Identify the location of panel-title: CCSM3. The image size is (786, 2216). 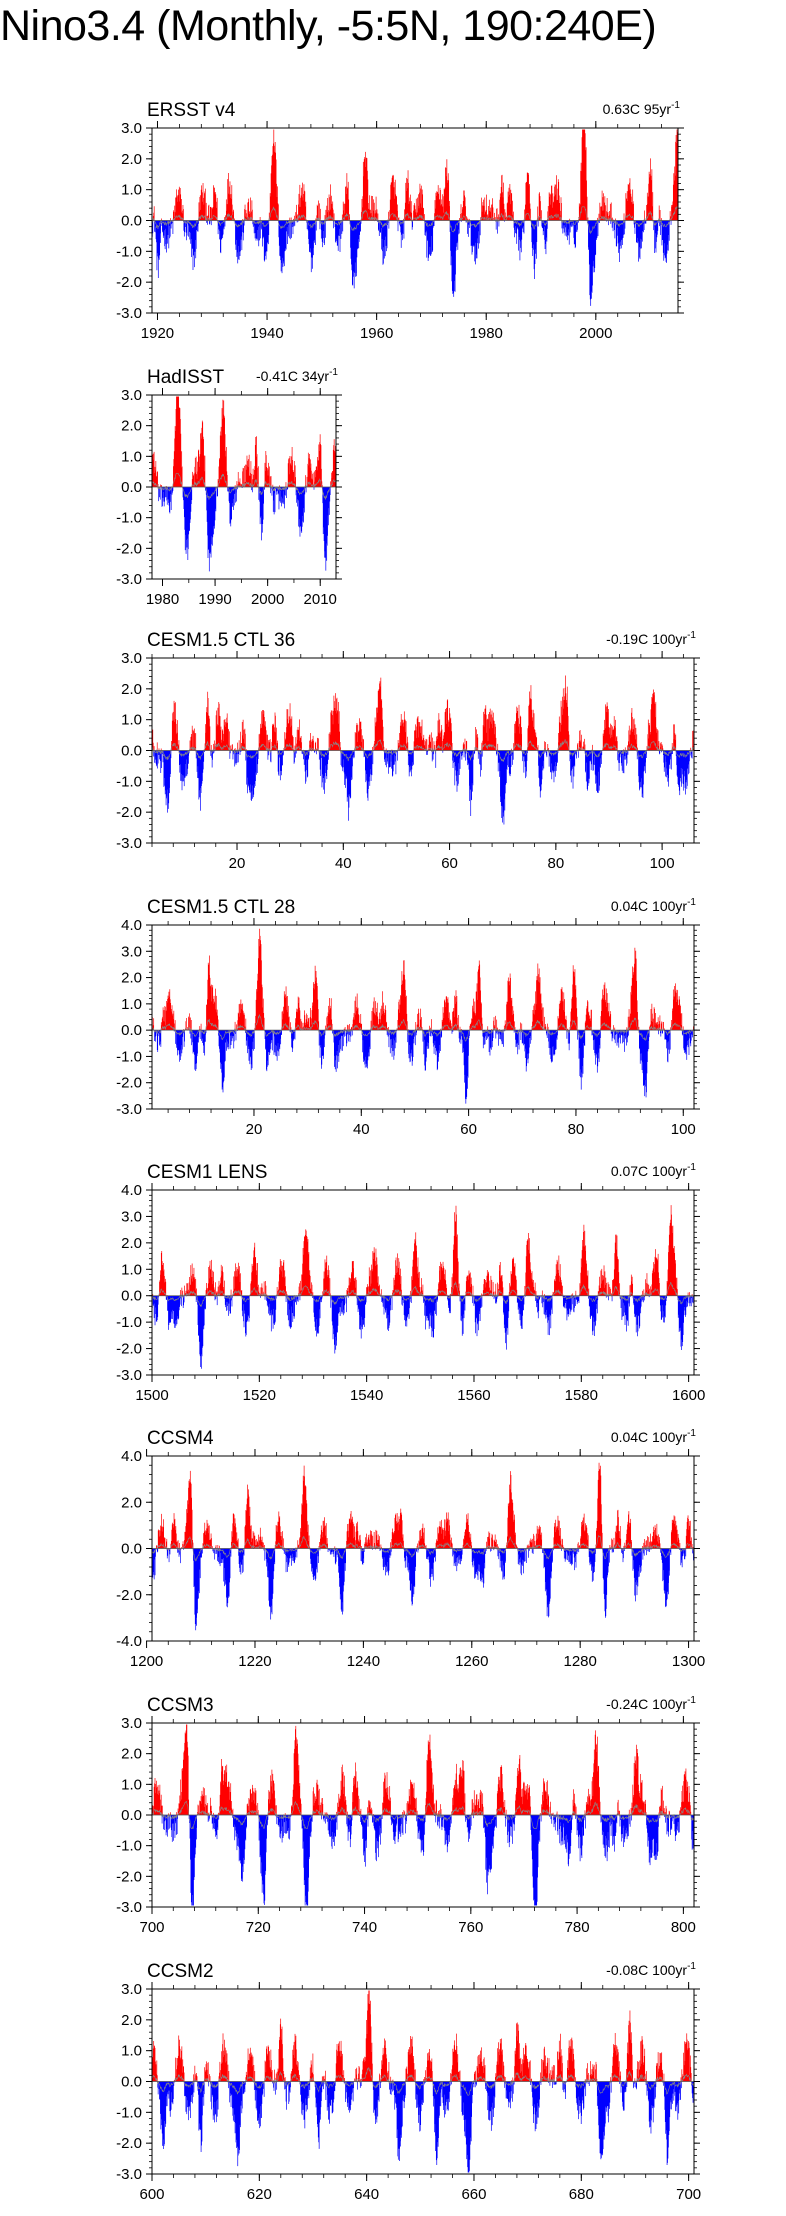
(180, 1705).